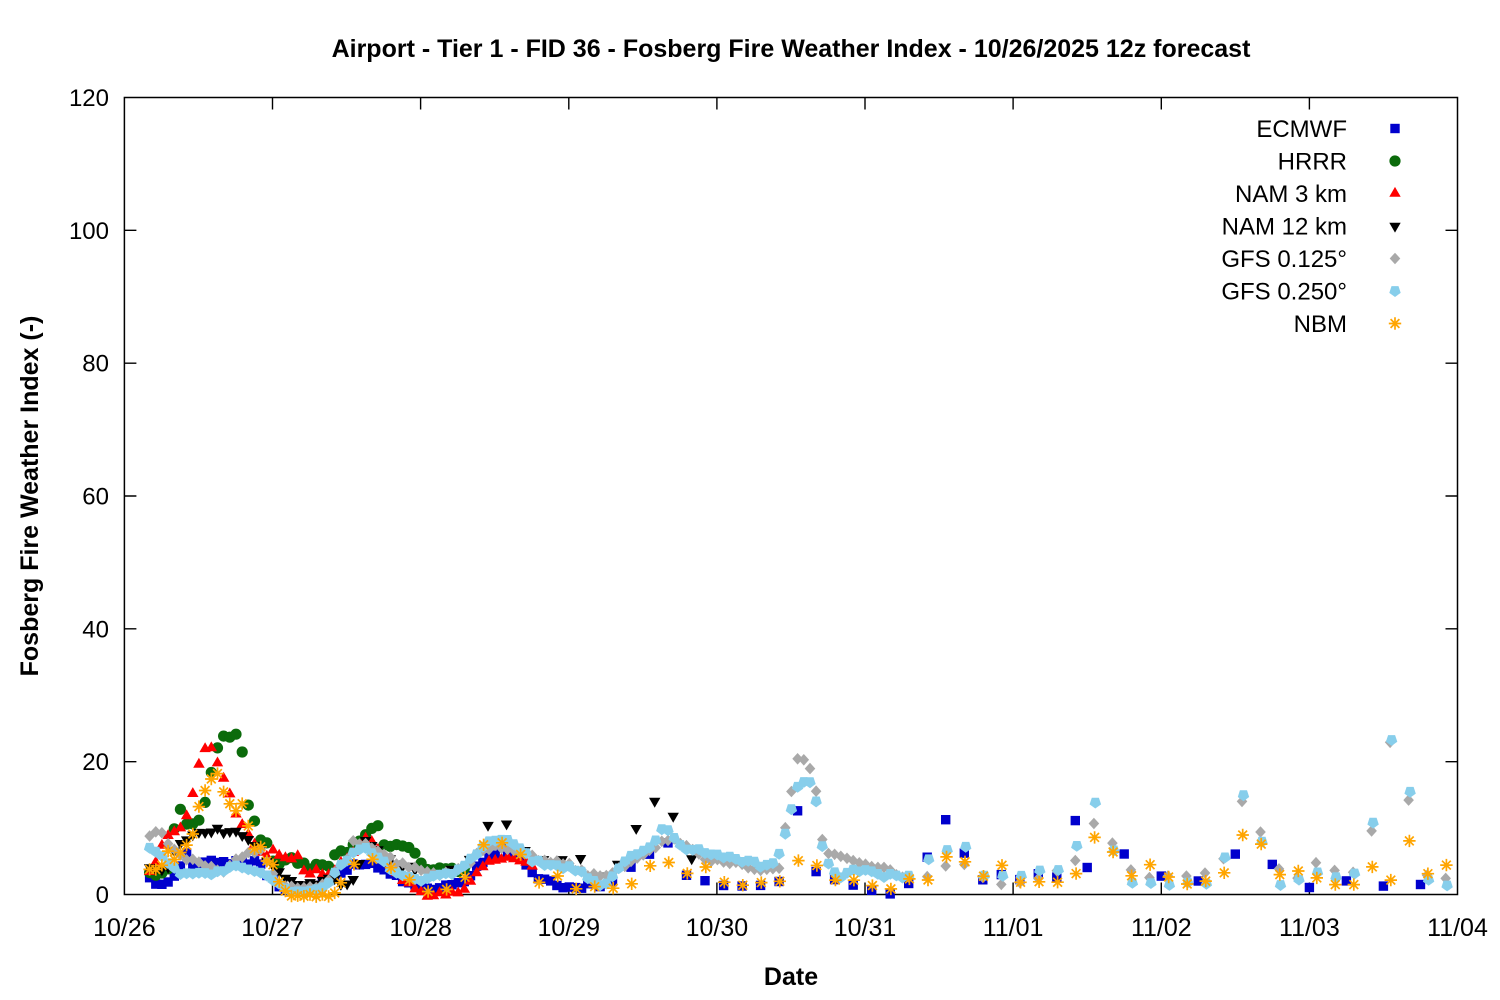 This screenshot has height=1000, width=1500. I want to click on svg-text: 60, so click(95, 497).